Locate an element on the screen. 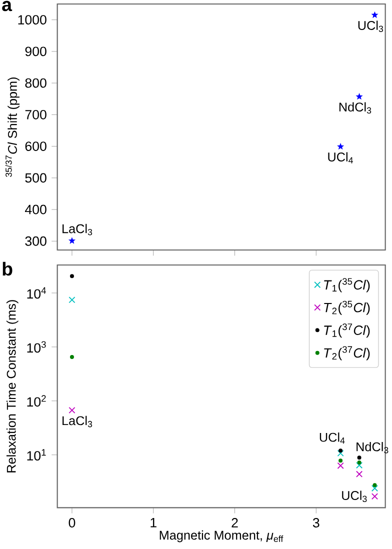  x-tick-label: 3 is located at coordinates (316, 523).